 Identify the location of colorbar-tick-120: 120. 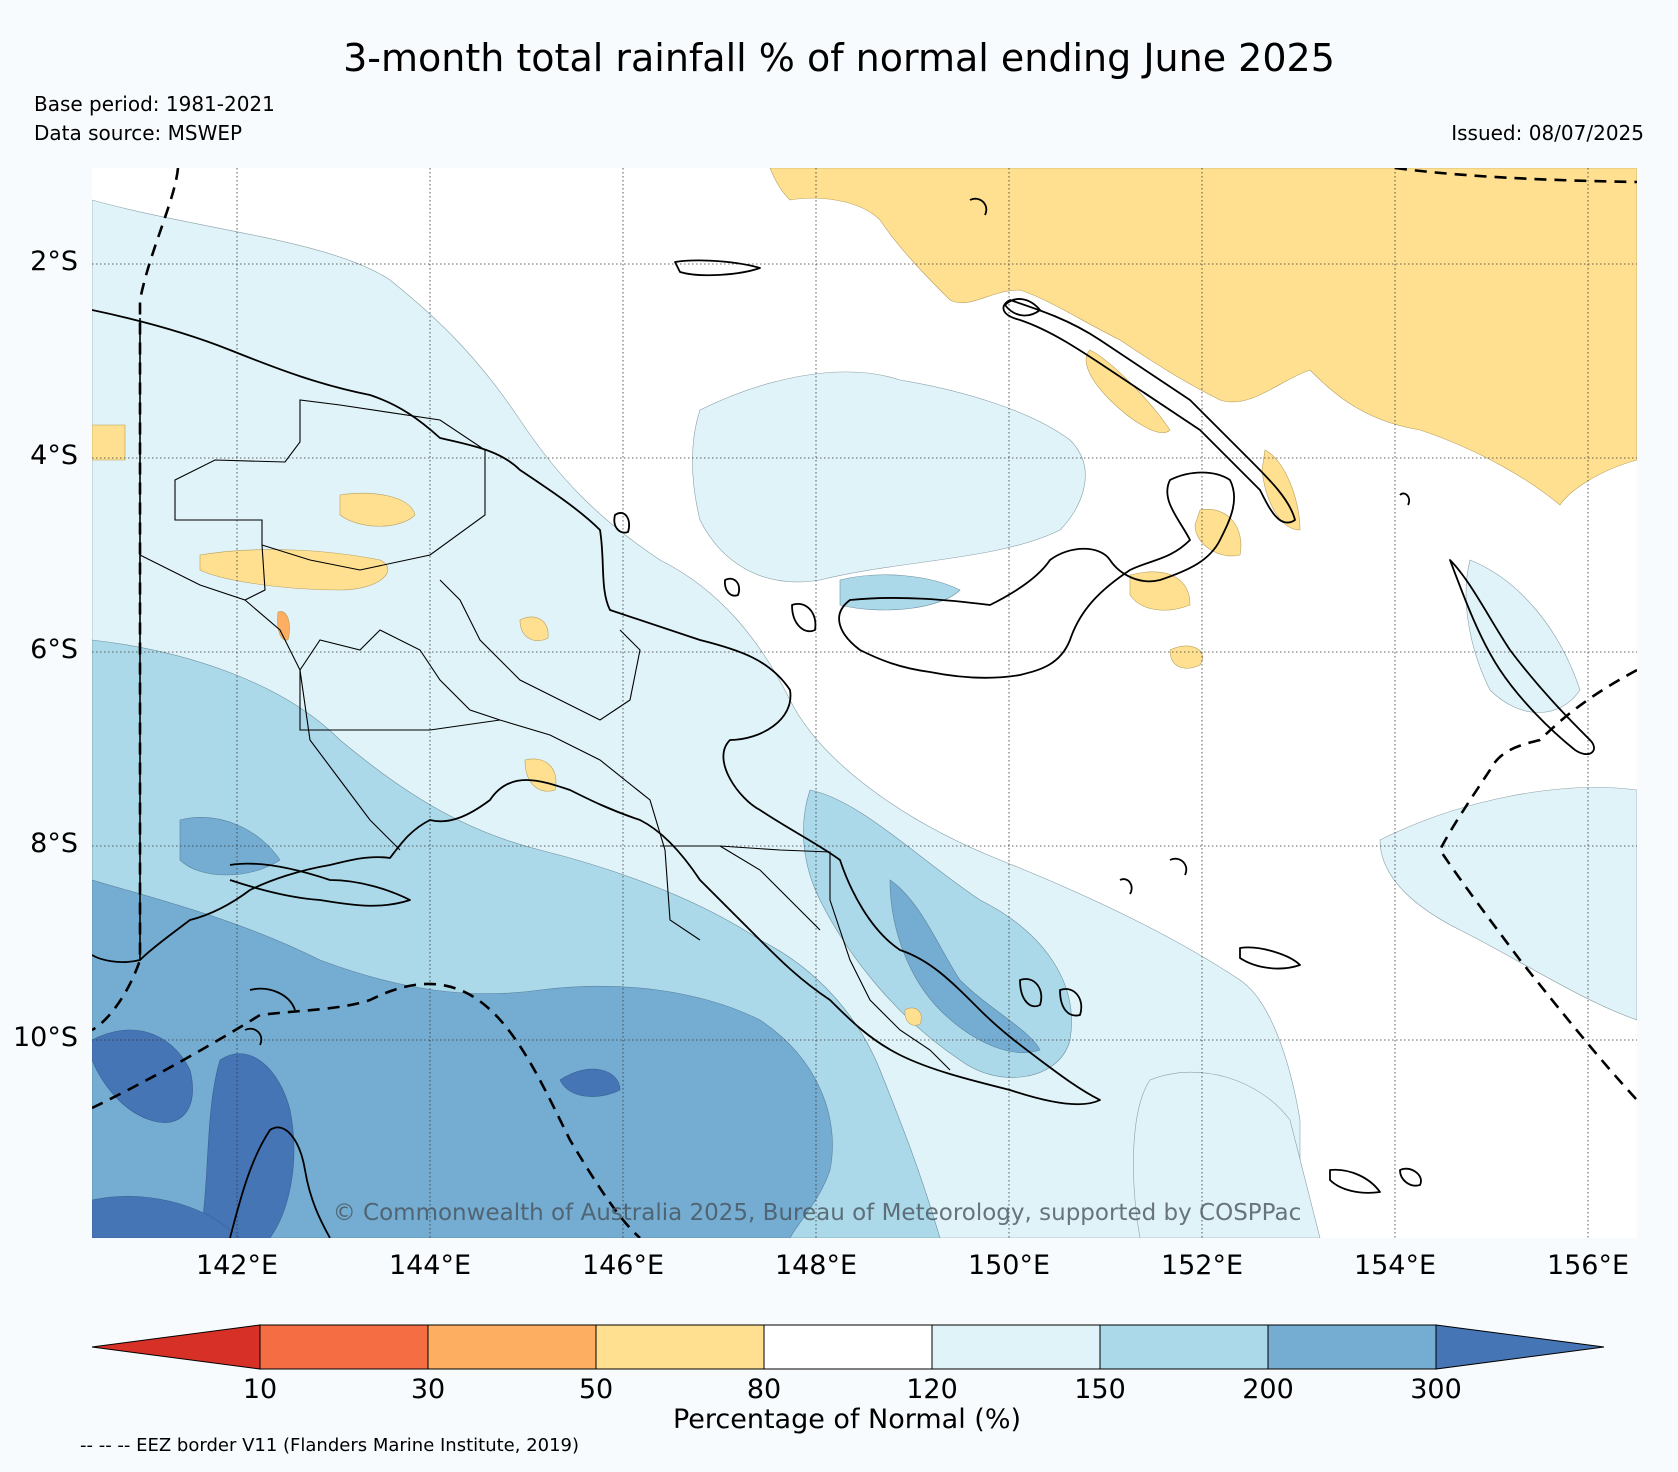
(932, 1389).